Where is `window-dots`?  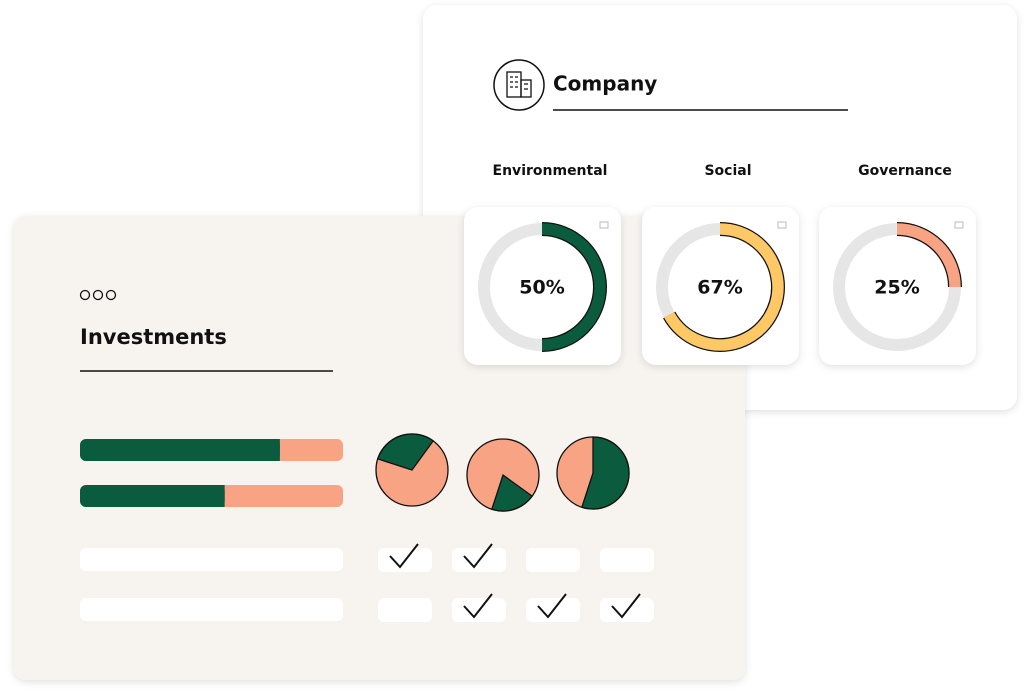
window-dots is located at coordinates (98, 295).